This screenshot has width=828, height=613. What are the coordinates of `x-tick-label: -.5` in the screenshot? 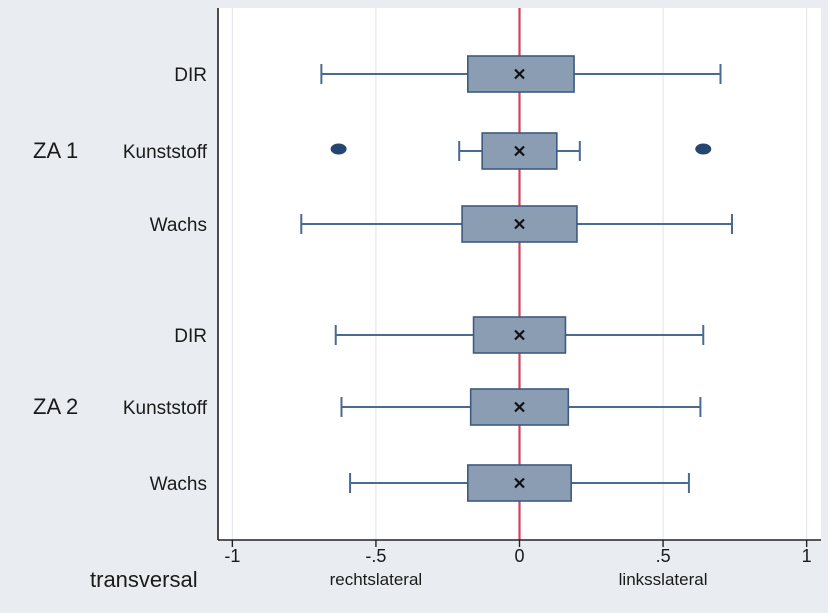 It's located at (375, 556).